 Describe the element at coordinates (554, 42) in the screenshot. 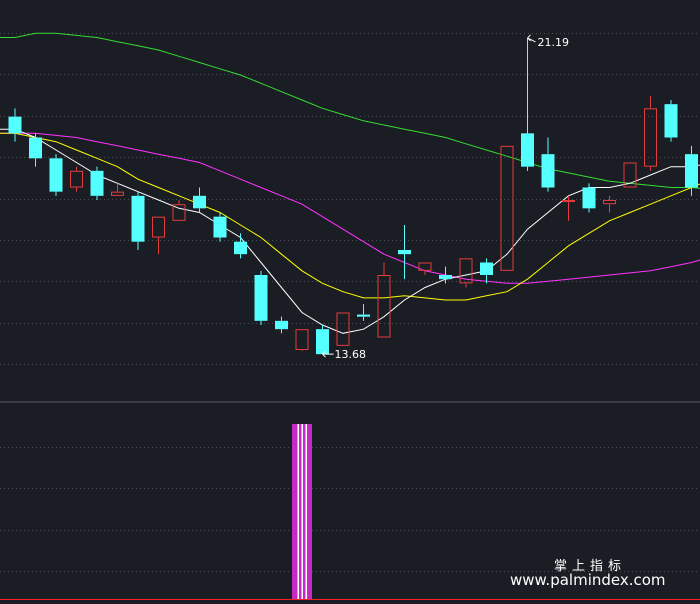

I see `high-price-label: 21.19` at that location.